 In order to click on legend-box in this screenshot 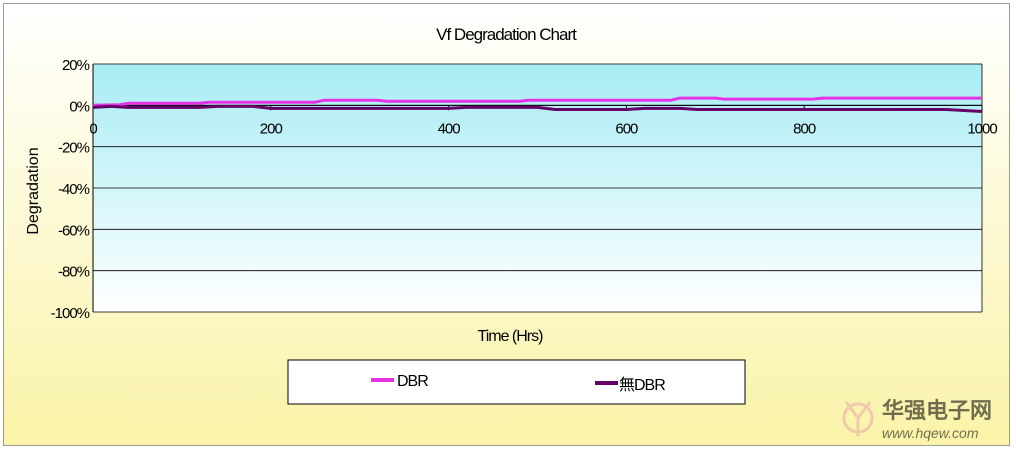, I will do `click(516, 382)`.